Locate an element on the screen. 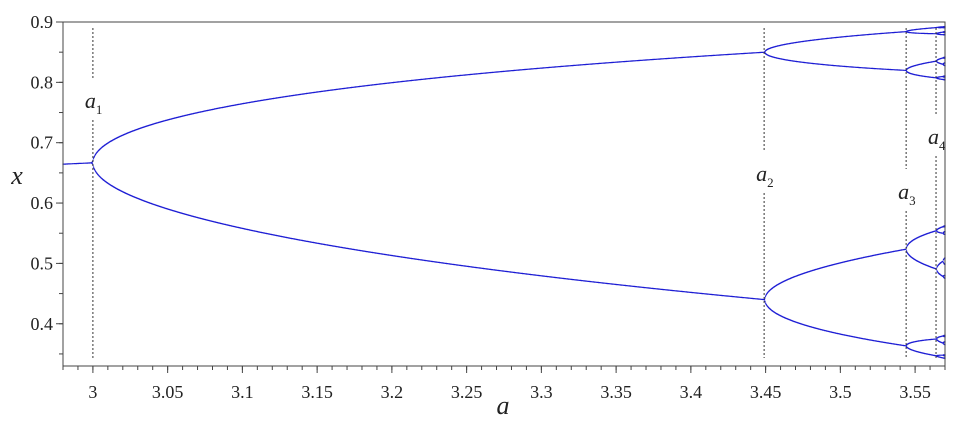 The width and height of the screenshot is (960, 425). marker-label: a2 is located at coordinates (765, 175).